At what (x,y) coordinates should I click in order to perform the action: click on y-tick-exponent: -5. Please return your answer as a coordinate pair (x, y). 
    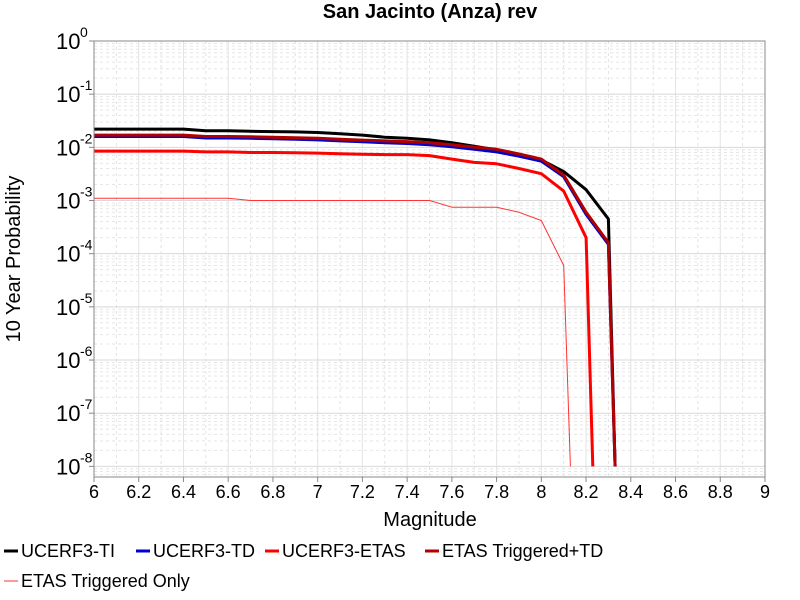
    Looking at the image, I should click on (86, 298).